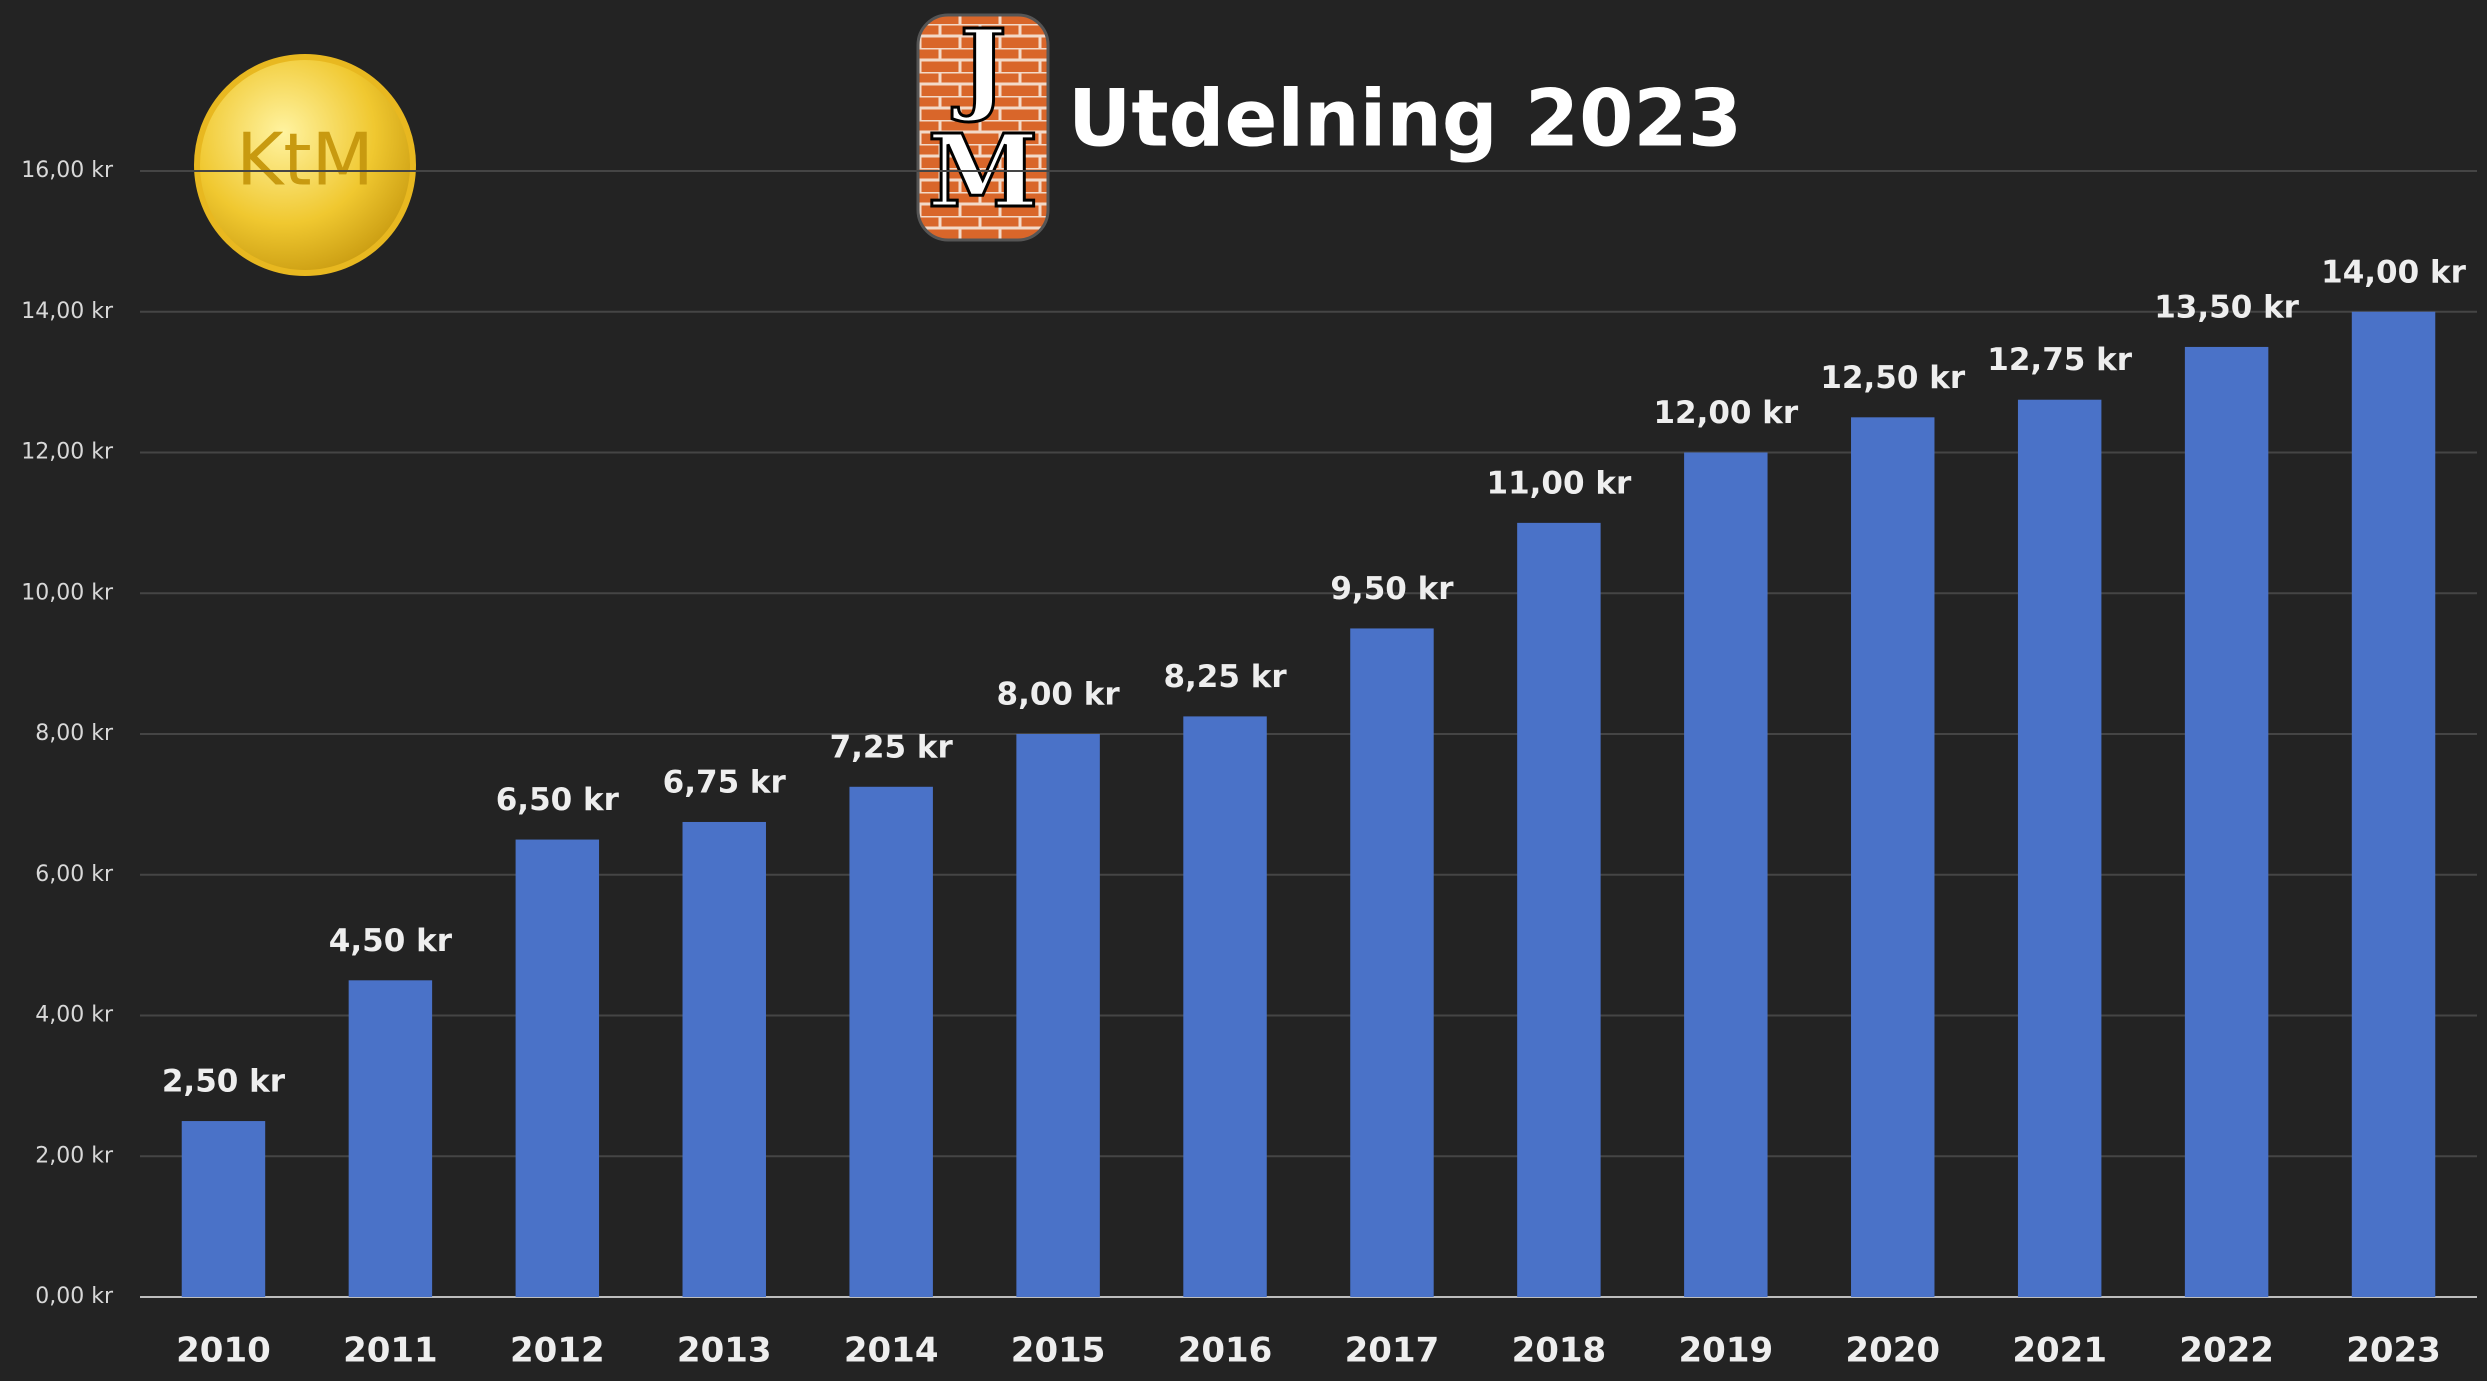 The height and width of the screenshot is (1381, 2487). Describe the element at coordinates (2393, 1351) in the screenshot. I see `x-tick-label: 2023` at that location.